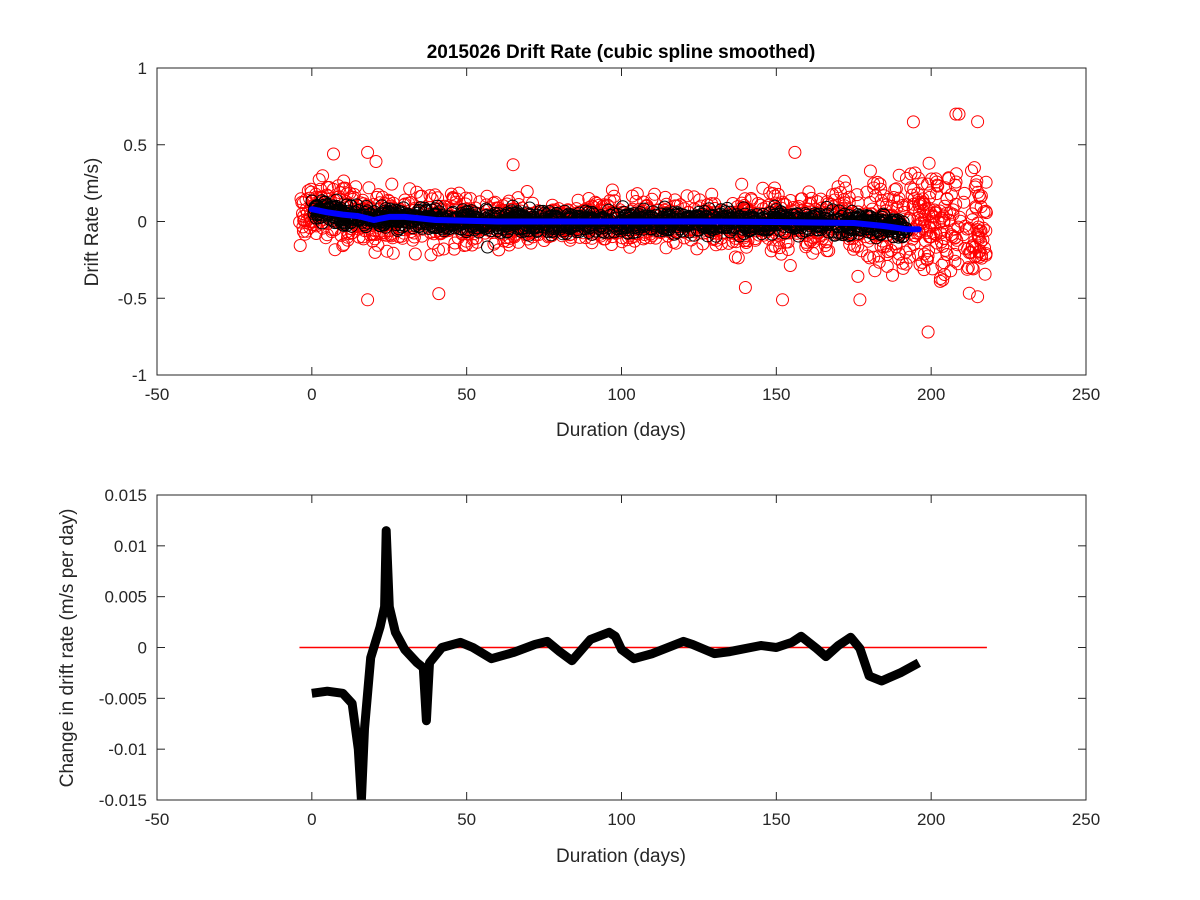  Describe the element at coordinates (123, 698) in the screenshot. I see `y-tick-label: -0.005` at that location.